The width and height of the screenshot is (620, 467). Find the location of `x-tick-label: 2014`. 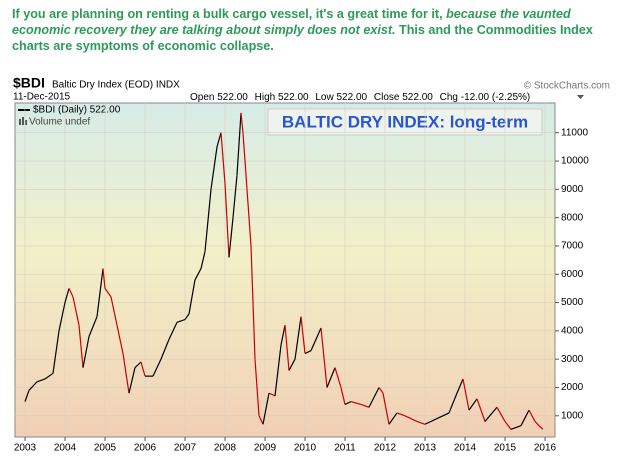

x-tick-label: 2014 is located at coordinates (465, 448).